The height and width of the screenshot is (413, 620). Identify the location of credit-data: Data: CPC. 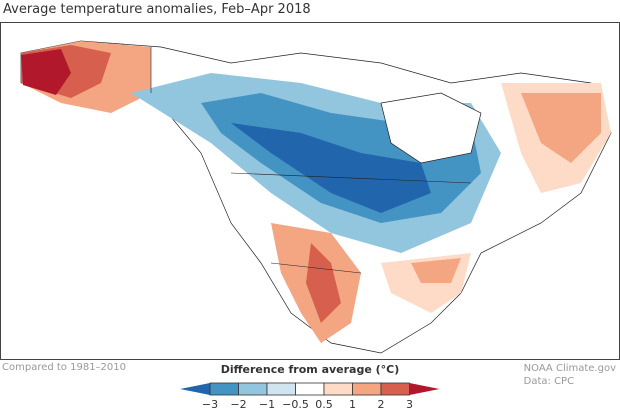
(549, 381).